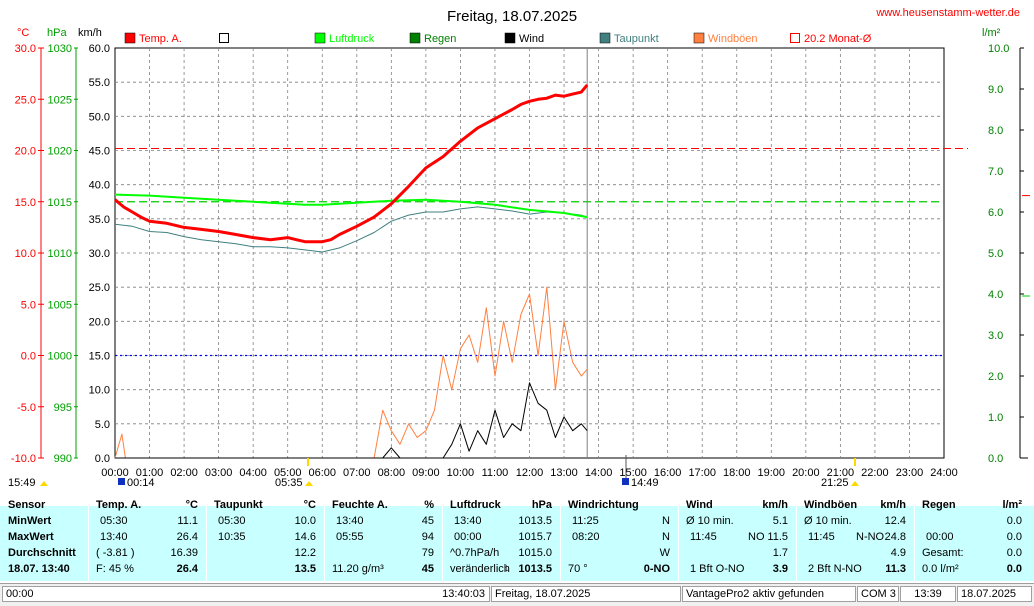 Image resolution: width=1034 pixels, height=606 pixels. Describe the element at coordinates (427, 569) in the screenshot. I see `humidity-current-value: 45` at that location.